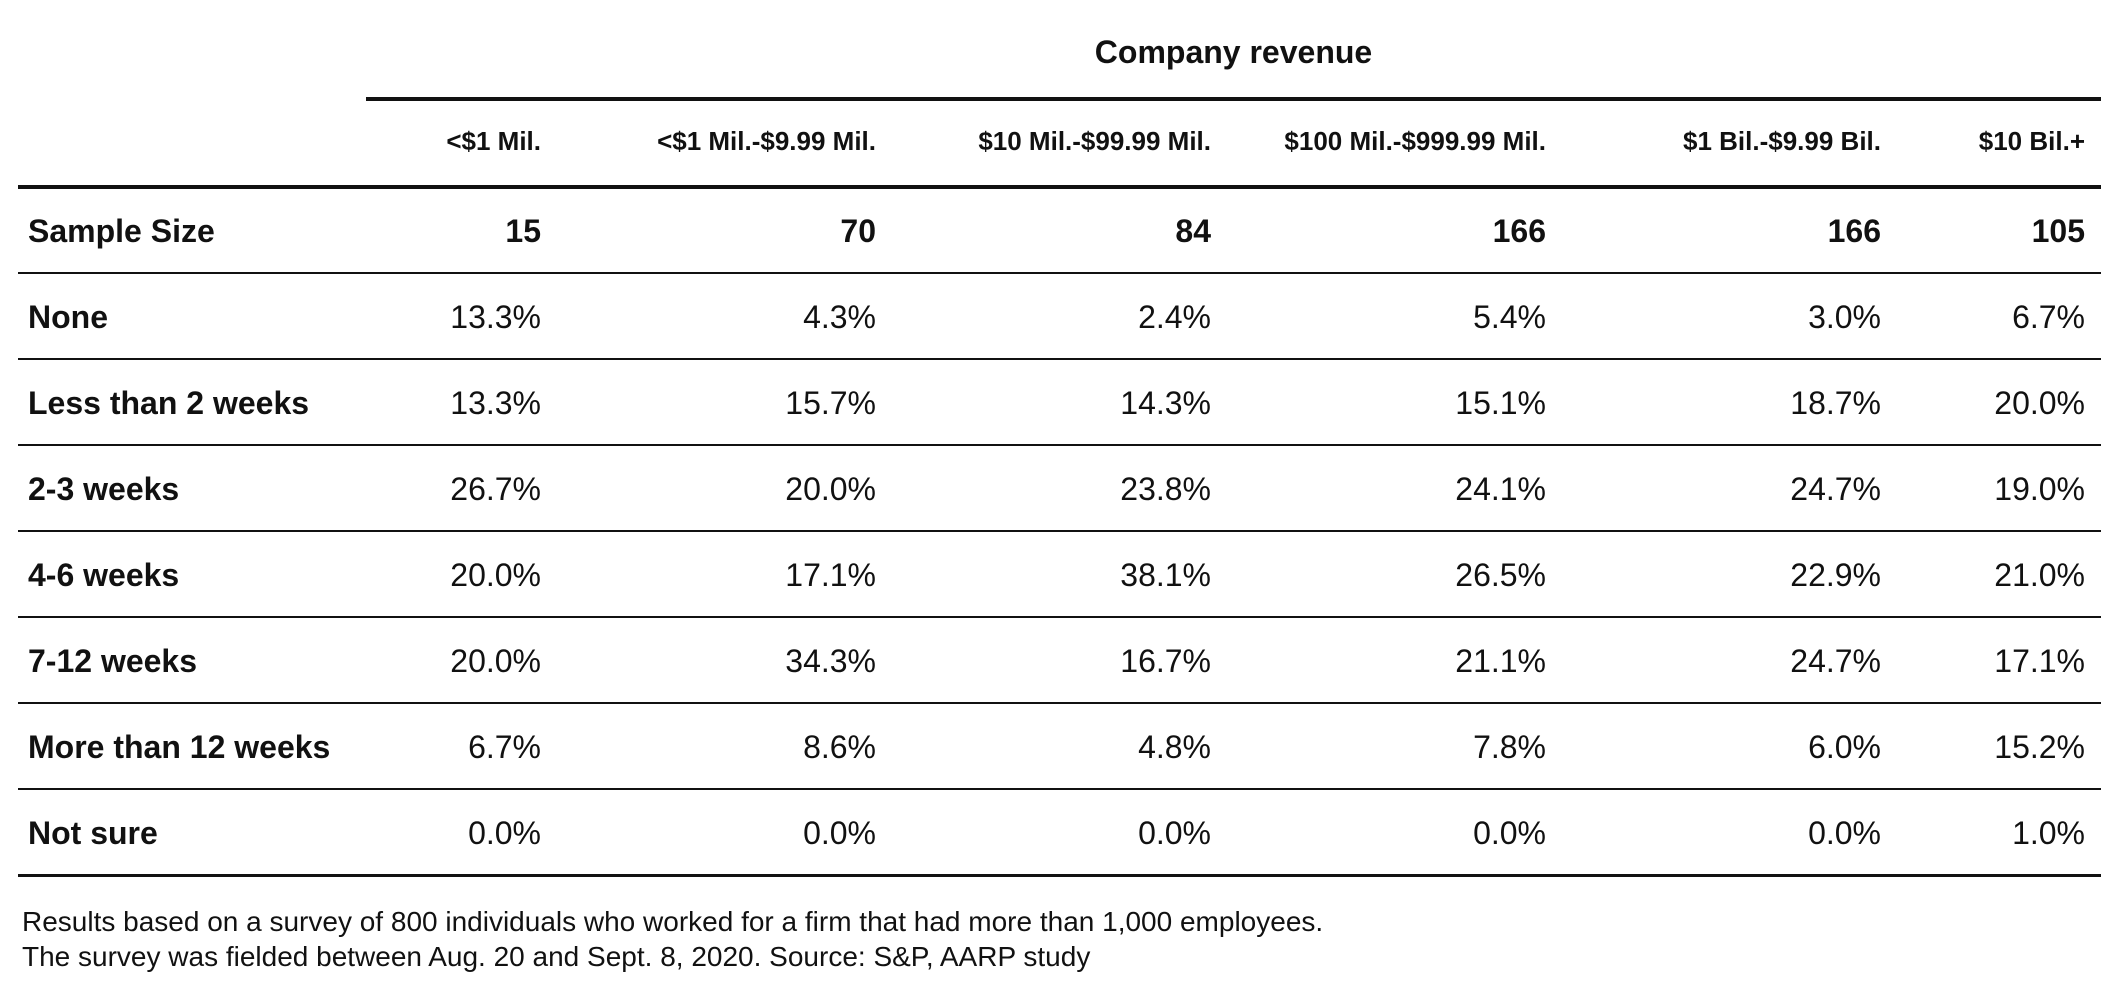 The height and width of the screenshot is (996, 2117). What do you see at coordinates (2058, 231) in the screenshot?
I see `cell-sample-size-10b-plus: 105` at bounding box center [2058, 231].